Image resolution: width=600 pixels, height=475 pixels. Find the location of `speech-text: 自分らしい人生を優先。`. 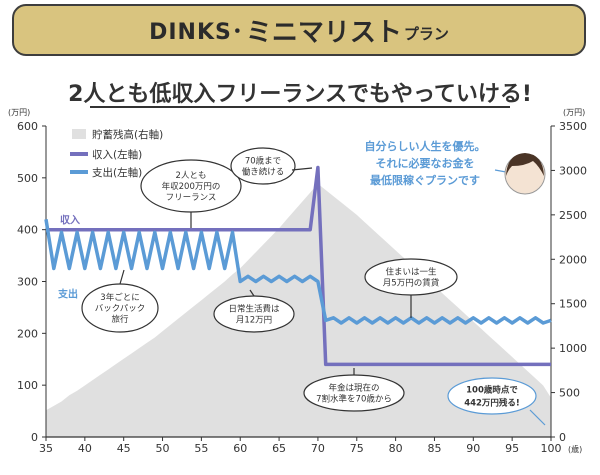

speech-text: 自分らしい人生を優先。 is located at coordinates (425, 146).